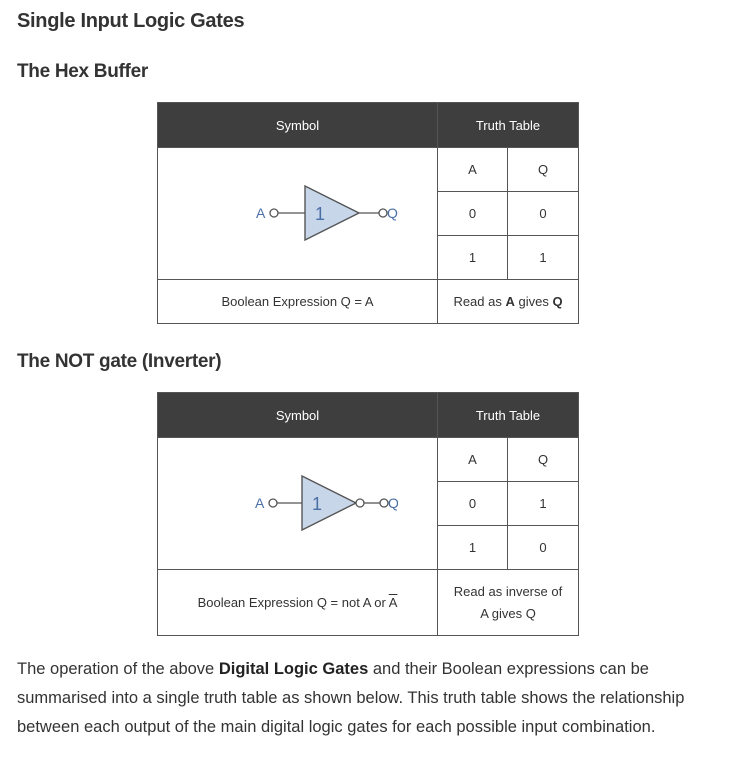  What do you see at coordinates (472, 257) in the screenshot?
I see `buffer-row2-a: 1` at bounding box center [472, 257].